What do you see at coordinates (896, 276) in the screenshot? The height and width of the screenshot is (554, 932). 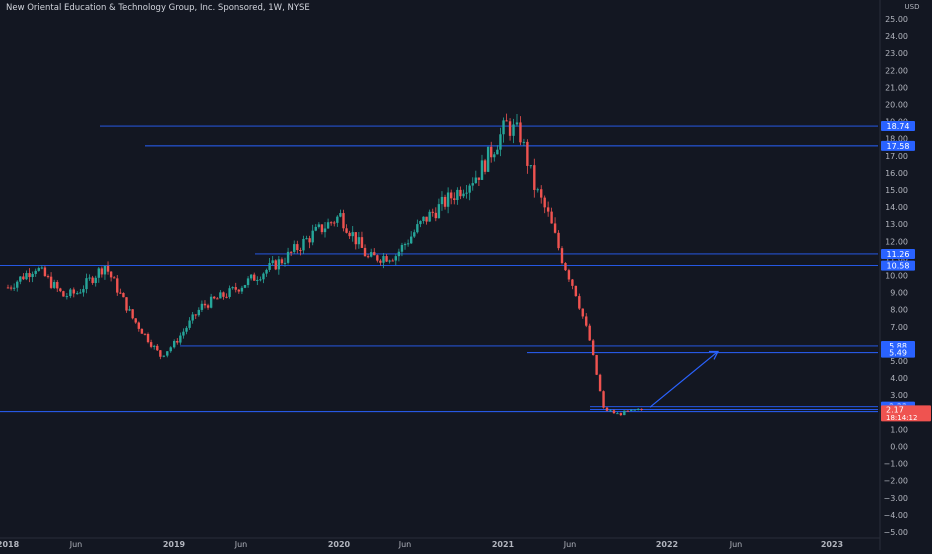 I see `y-tick-label: 10.00` at bounding box center [896, 276].